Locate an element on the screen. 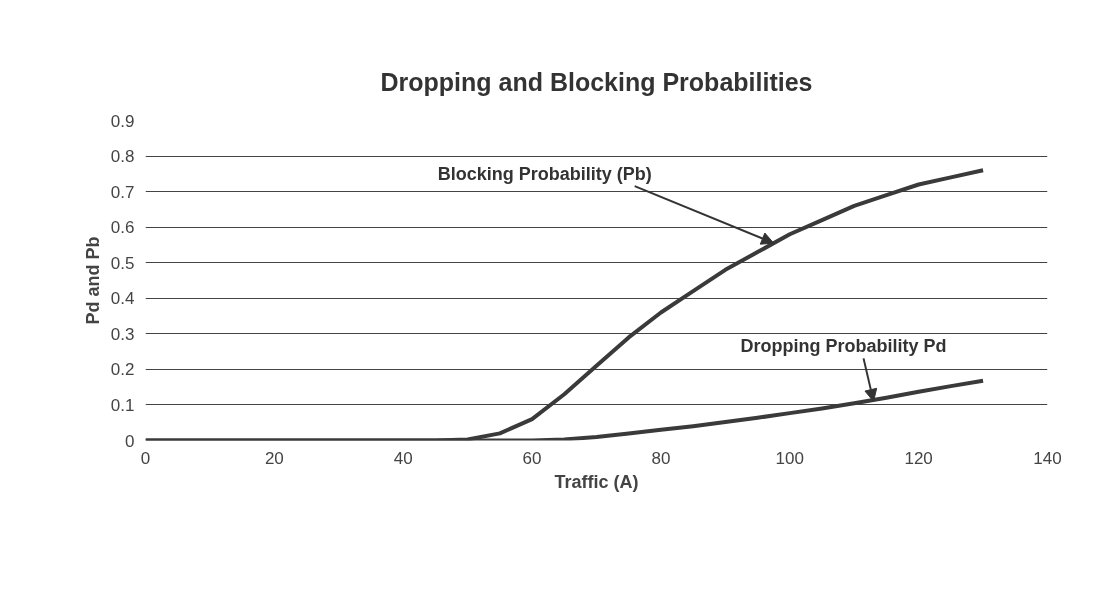  x-tick-label: 80 is located at coordinates (661, 458).